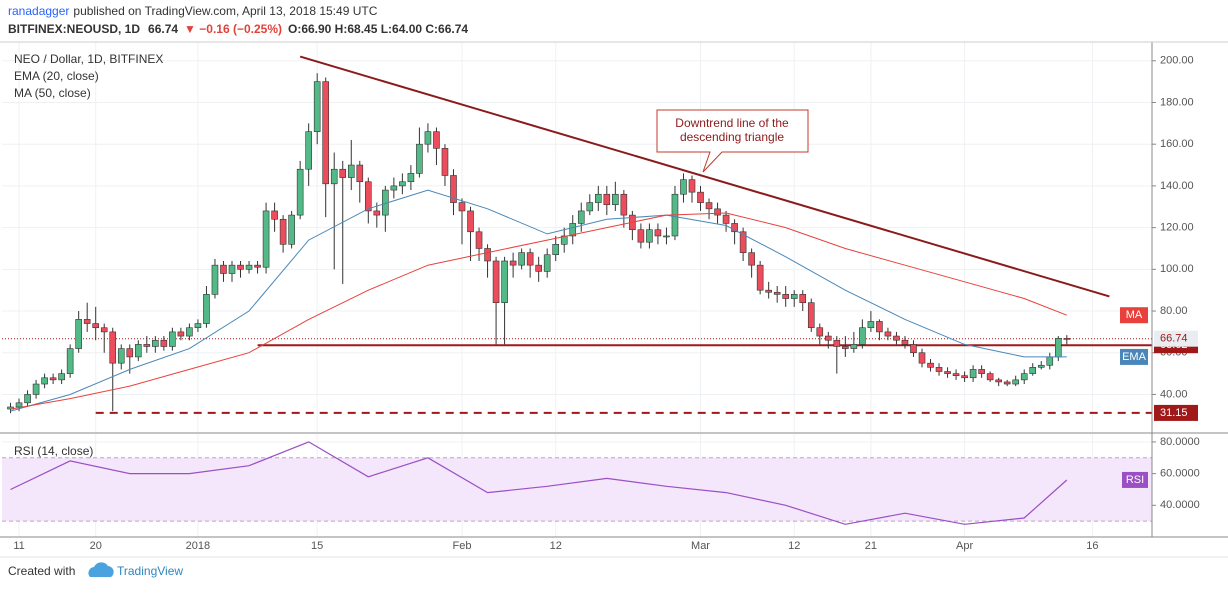 The image size is (1228, 593). What do you see at coordinates (1177, 102) in the screenshot?
I see `y-tick-label: 180.00` at bounding box center [1177, 102].